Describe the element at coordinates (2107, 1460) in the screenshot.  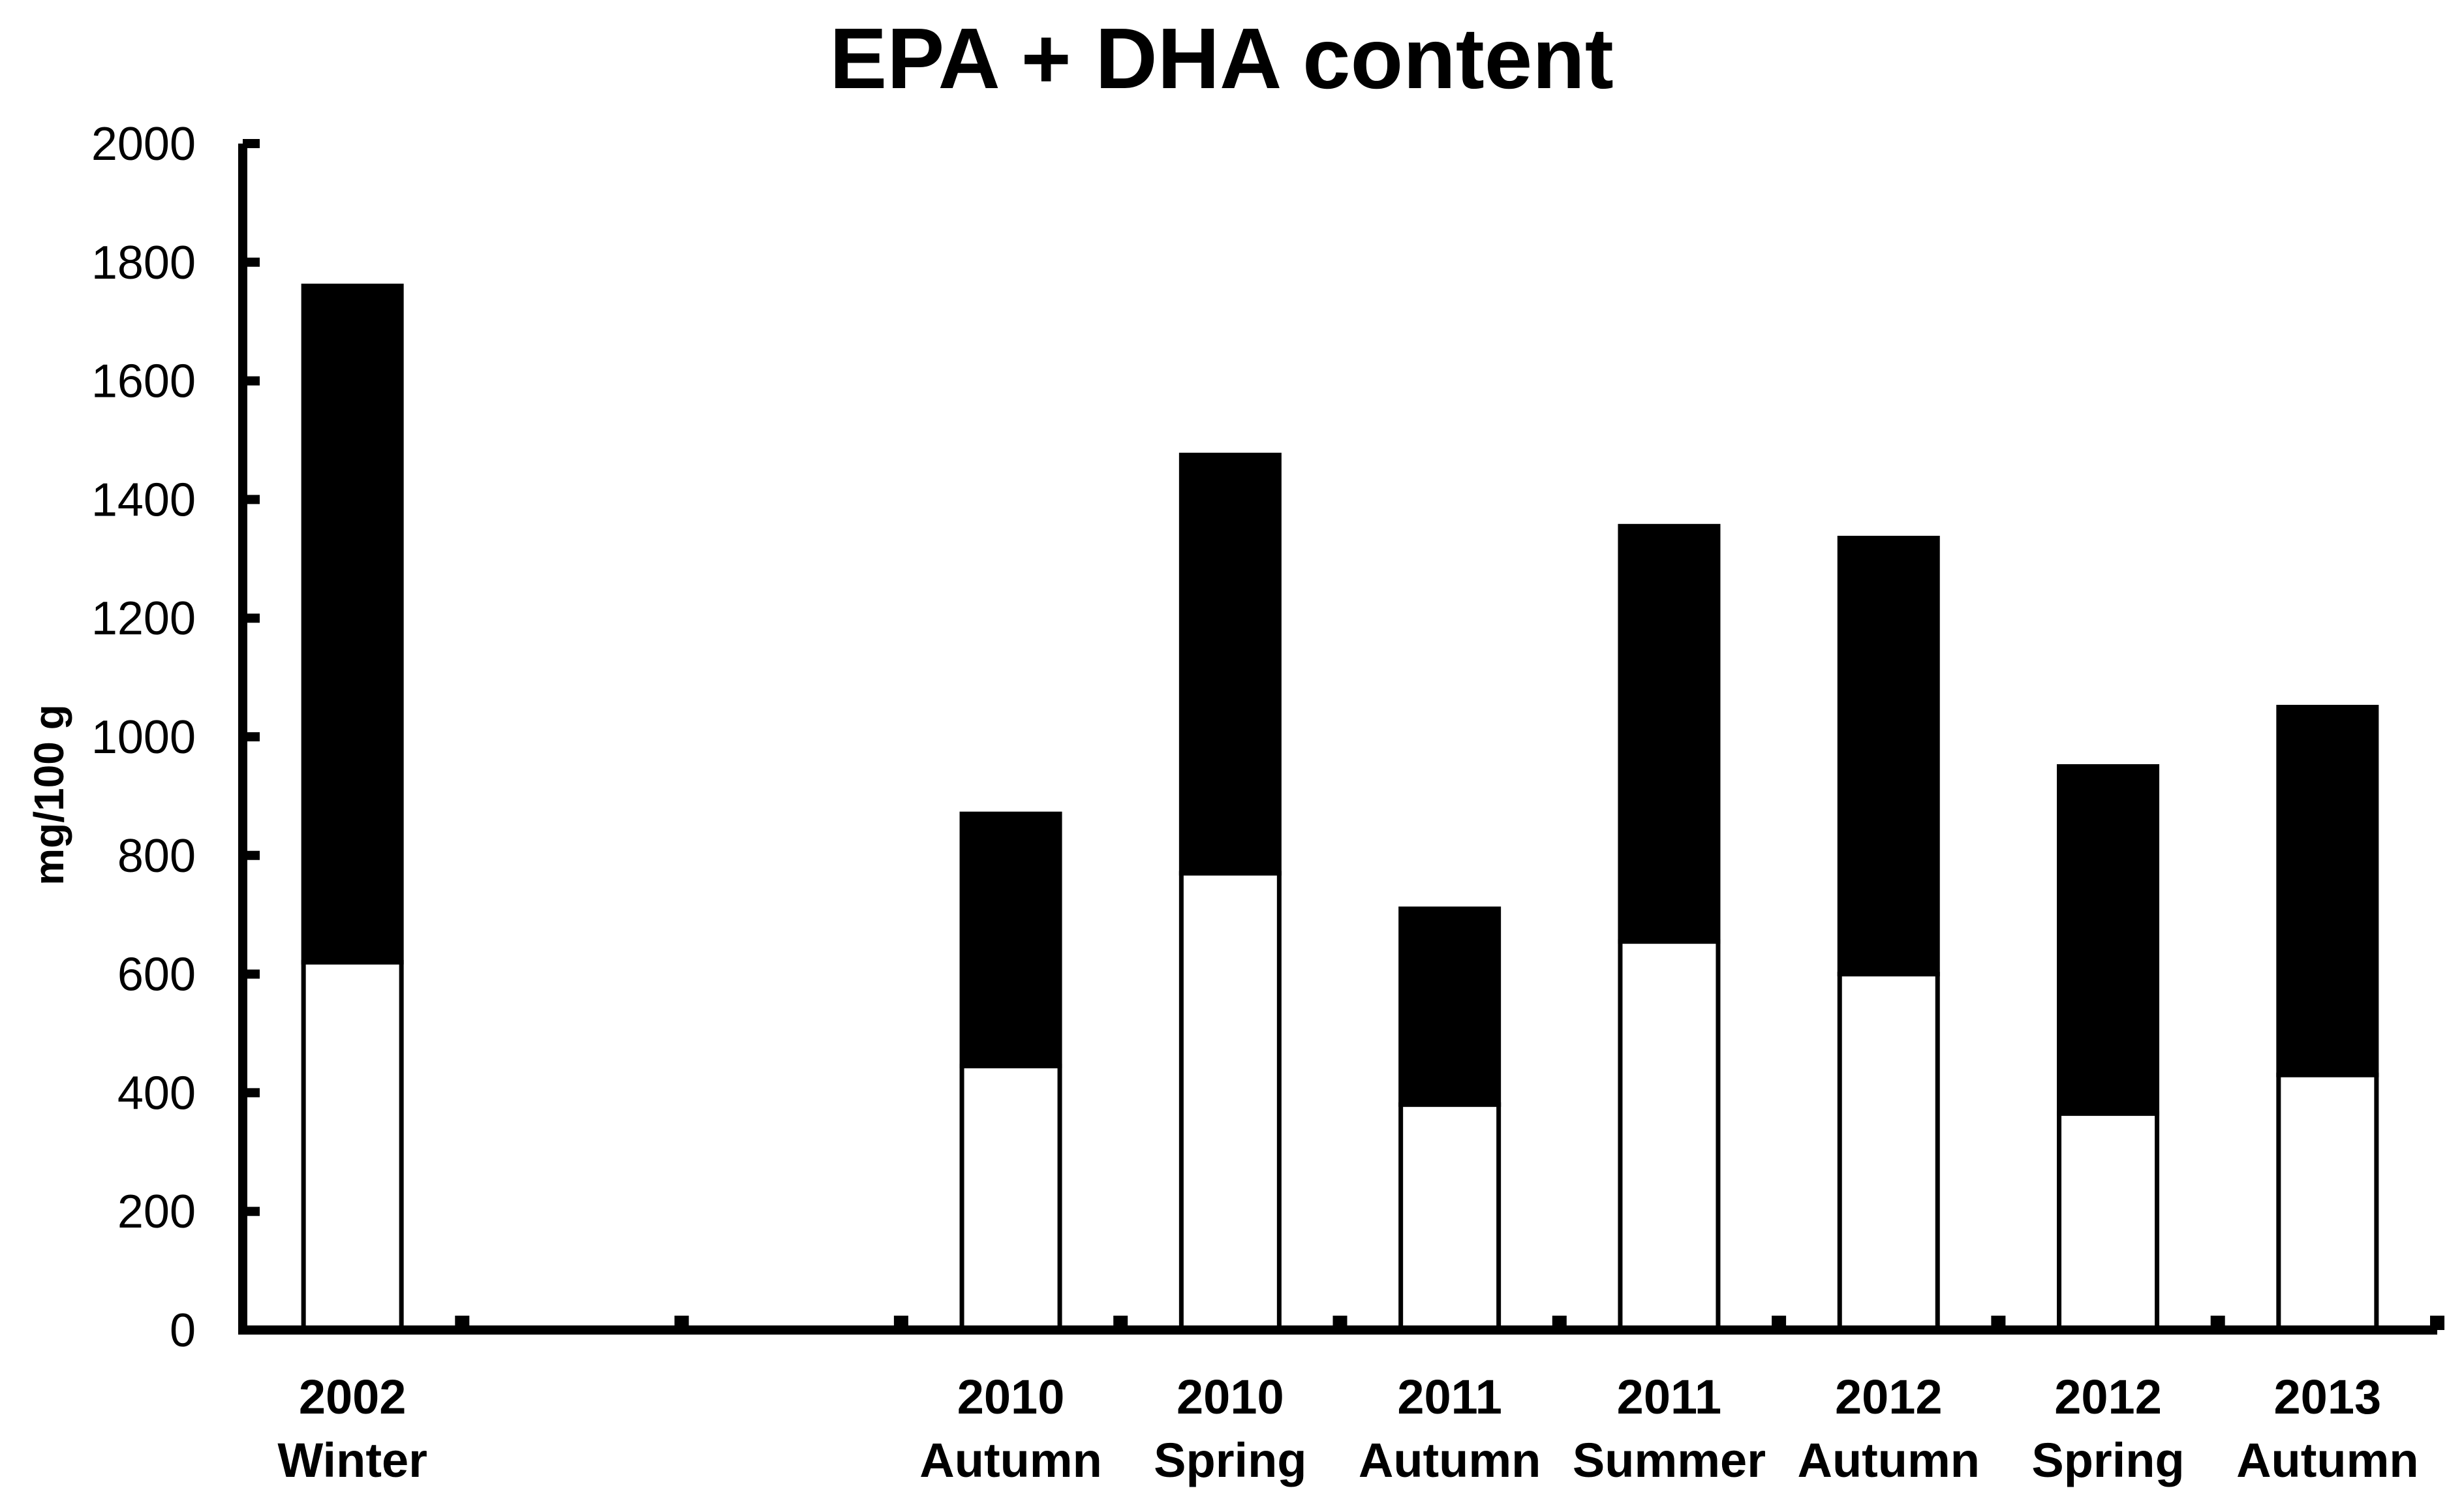
I see `x-tick-label-season-8: Spring` at that location.